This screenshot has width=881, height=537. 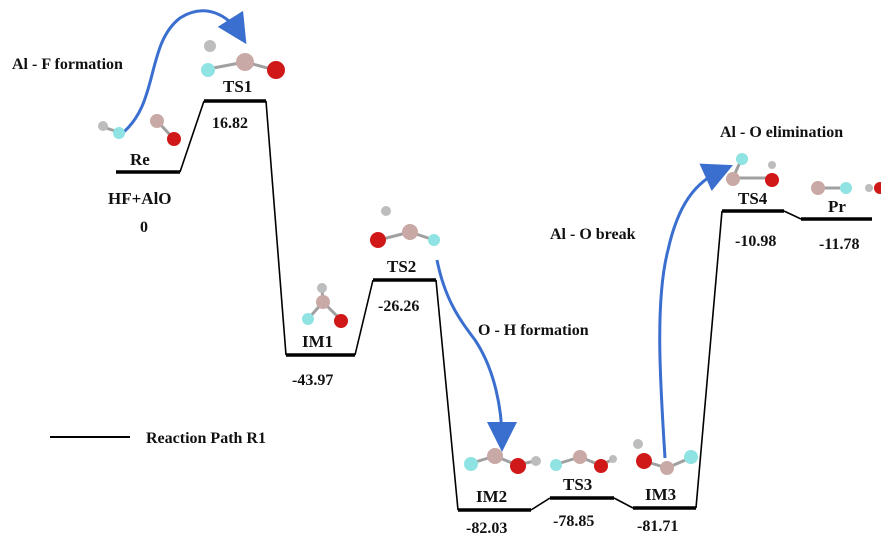 What do you see at coordinates (573, 521) in the screenshot?
I see `energy-ts3: -78.85` at bounding box center [573, 521].